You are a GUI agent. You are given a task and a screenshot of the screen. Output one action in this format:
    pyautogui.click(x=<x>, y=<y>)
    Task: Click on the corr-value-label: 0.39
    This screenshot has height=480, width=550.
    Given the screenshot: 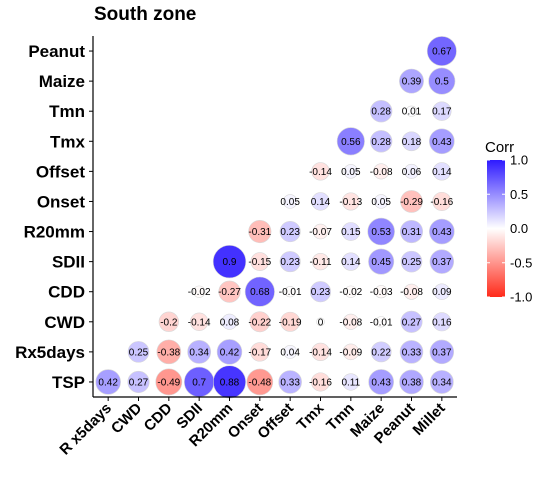 What is the action you would take?
    pyautogui.click(x=412, y=82)
    